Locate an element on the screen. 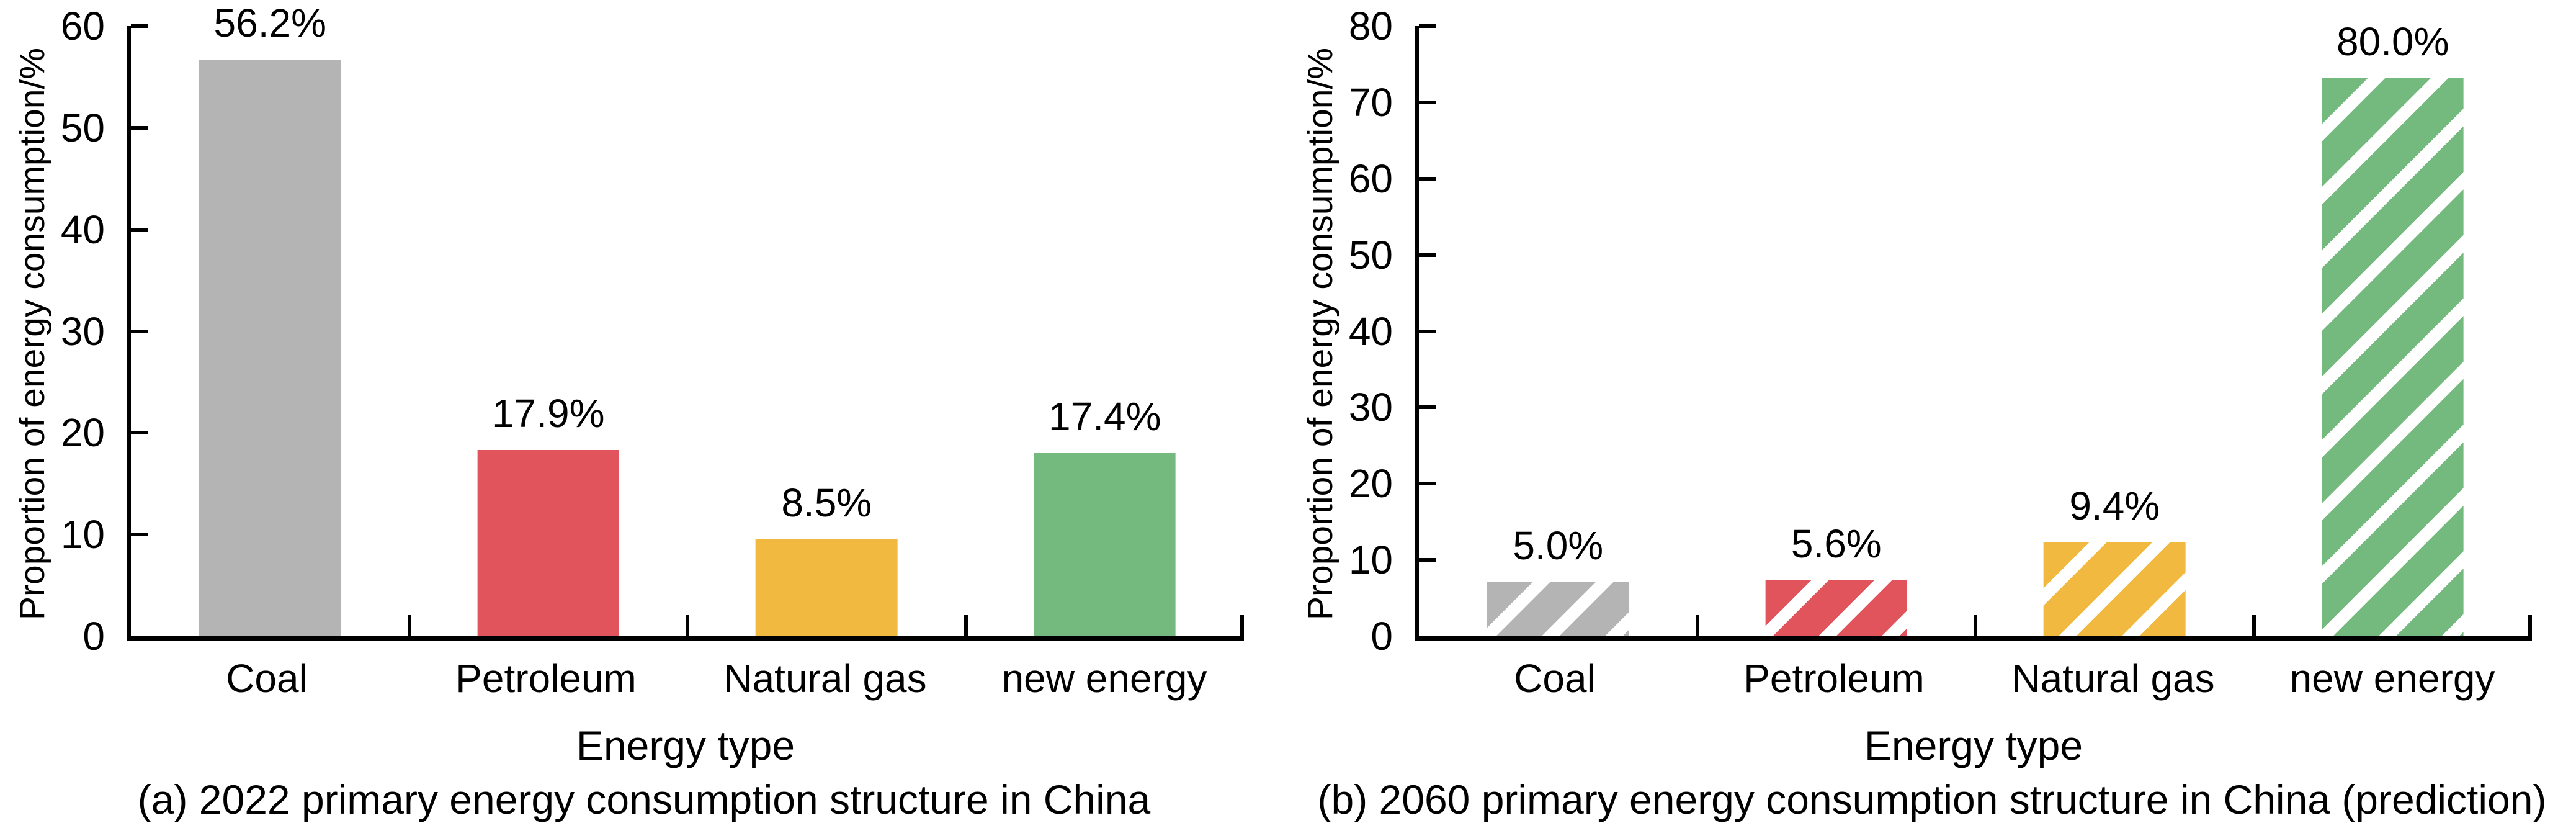 Image resolution: width=2576 pixels, height=828 pixels. bar-slot: 17.9% is located at coordinates (548, 331).